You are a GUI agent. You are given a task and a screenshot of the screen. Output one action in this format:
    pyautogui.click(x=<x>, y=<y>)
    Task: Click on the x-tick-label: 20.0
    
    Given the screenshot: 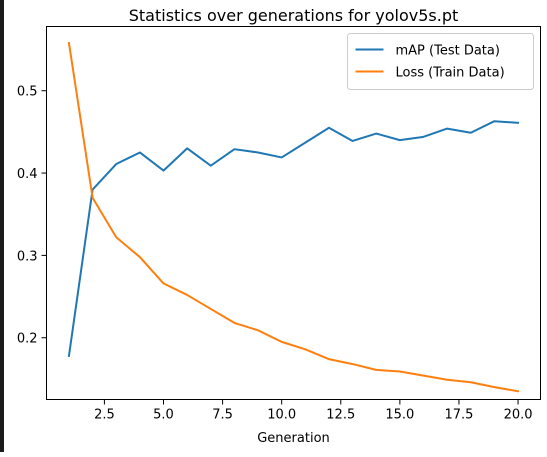 What is the action you would take?
    pyautogui.click(x=518, y=415)
    